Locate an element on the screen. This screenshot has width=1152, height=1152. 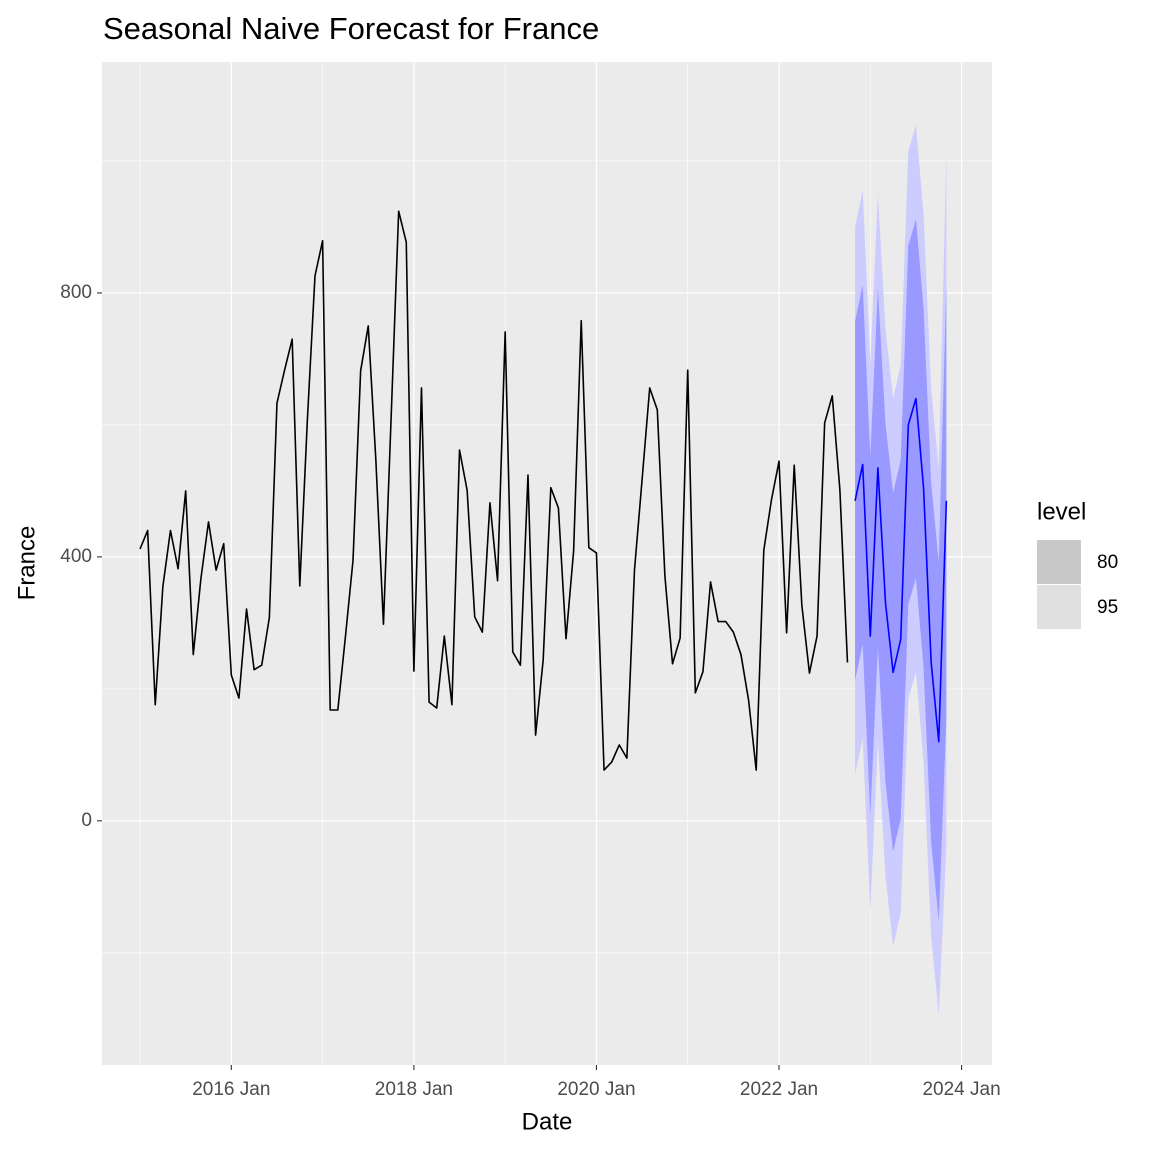
y-tick-label: 800 is located at coordinates (76, 292).